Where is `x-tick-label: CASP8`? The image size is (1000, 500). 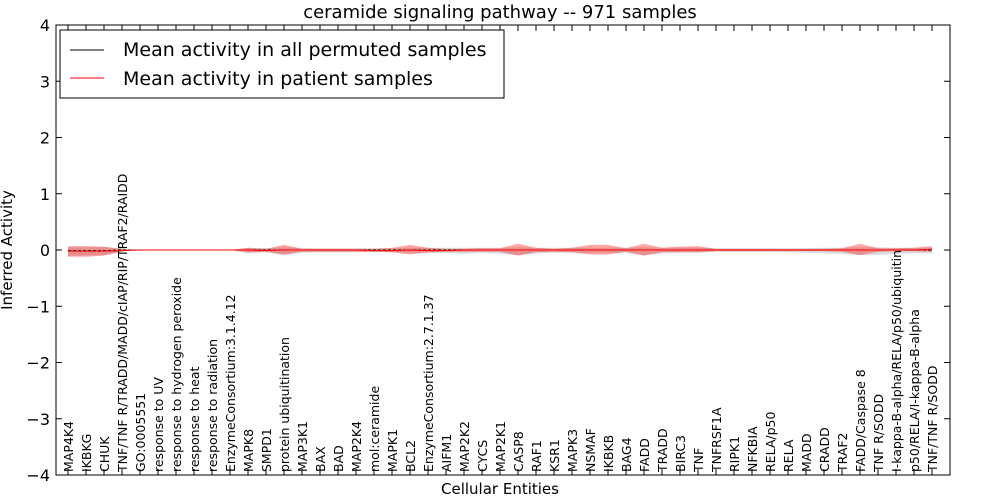
x-tick-label: CASP8 is located at coordinates (518, 451).